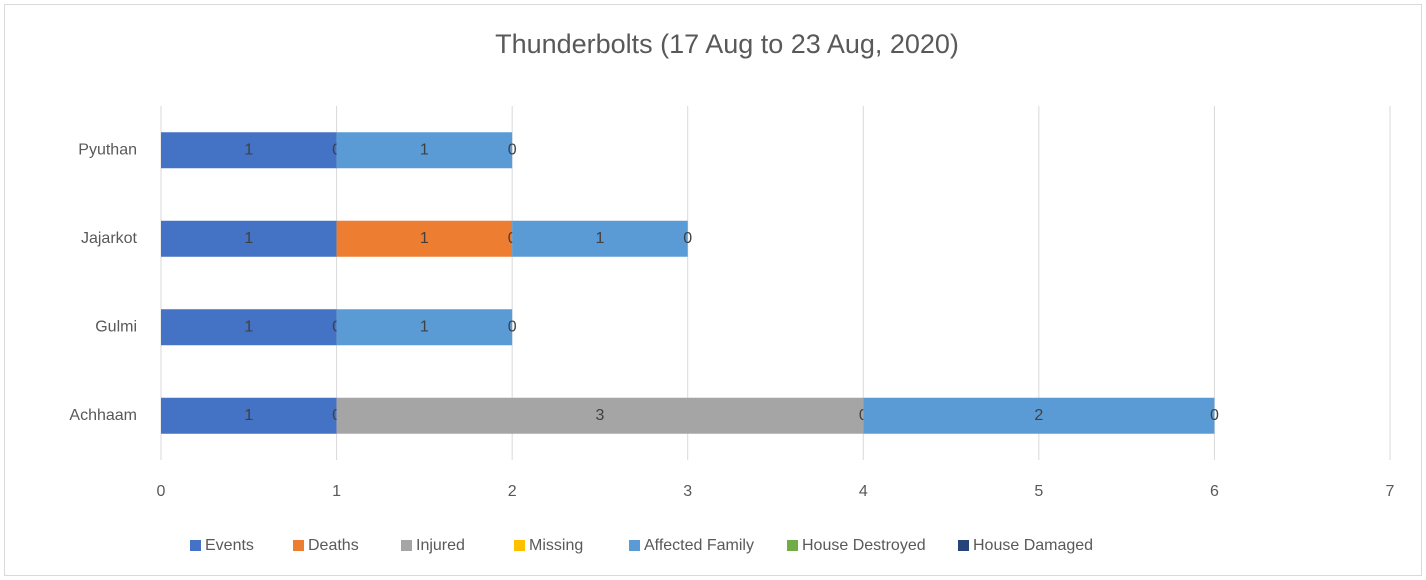  Describe the element at coordinates (1214, 491) in the screenshot. I see `x-tick-label: 6` at that location.